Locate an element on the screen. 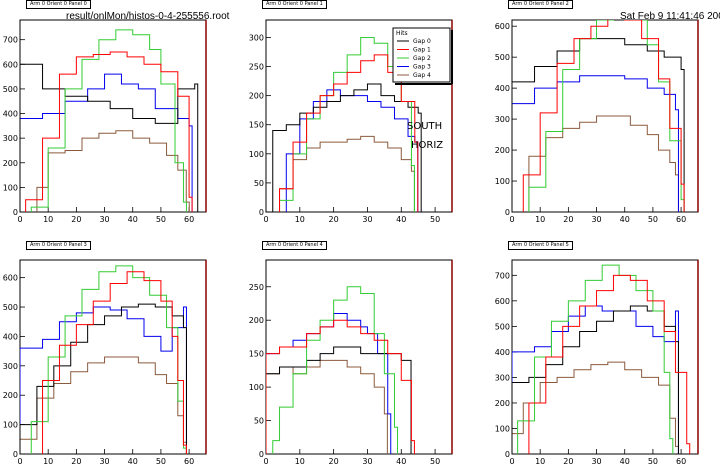 The width and height of the screenshot is (720, 464). timestamp-label: Sat Feb 9 11:41:46 2008 is located at coordinates (670, 16).